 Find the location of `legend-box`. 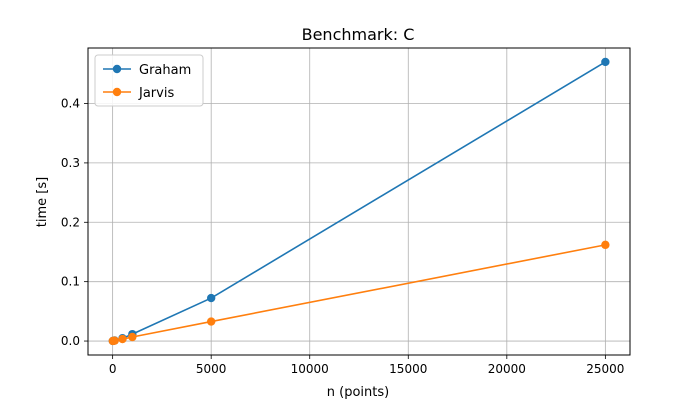

legend-box is located at coordinates (149, 80).